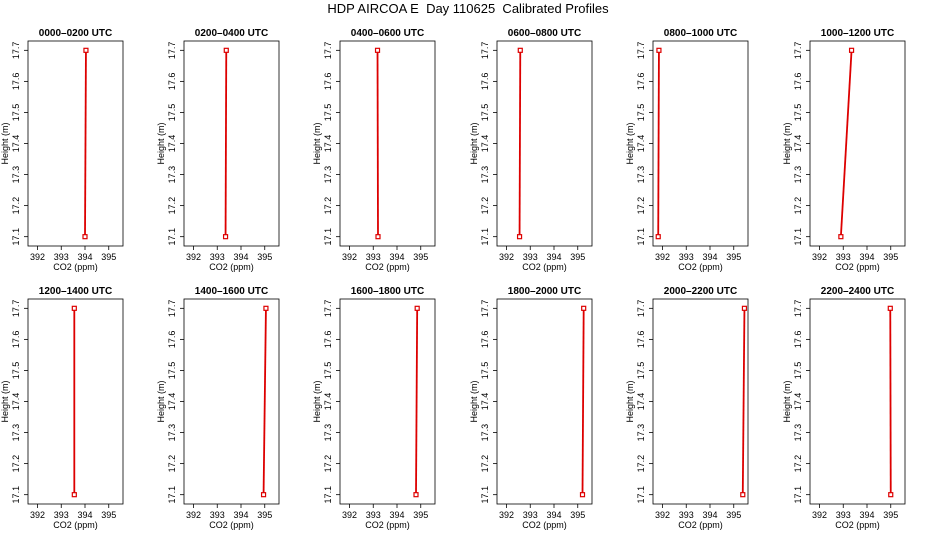 This screenshot has height=540, width=936. I want to click on panel-3-y-tick-label: 17.4, so click(328, 144).